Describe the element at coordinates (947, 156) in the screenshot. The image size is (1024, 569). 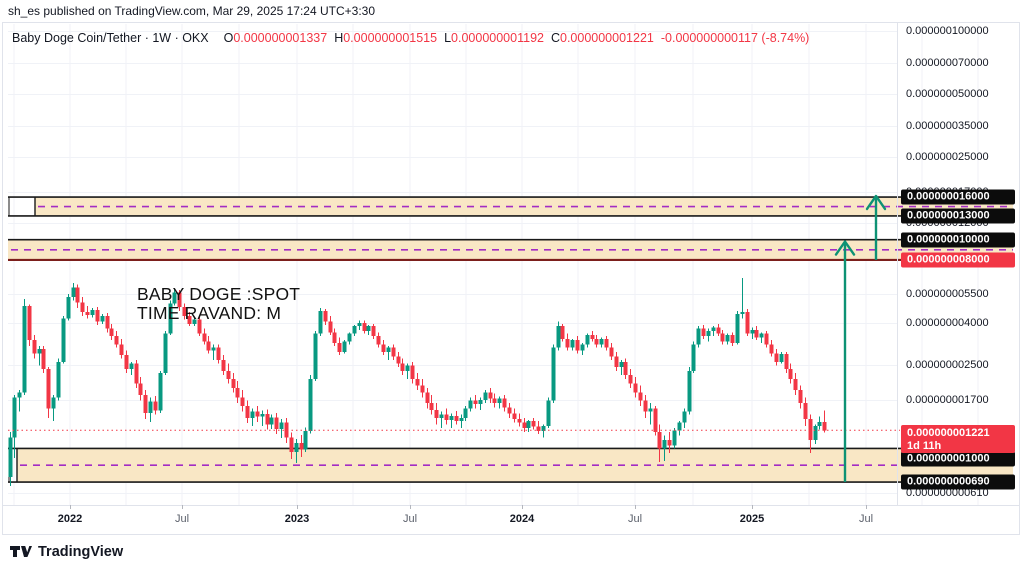
I see `price-tick-label: 0.000000025000` at that location.